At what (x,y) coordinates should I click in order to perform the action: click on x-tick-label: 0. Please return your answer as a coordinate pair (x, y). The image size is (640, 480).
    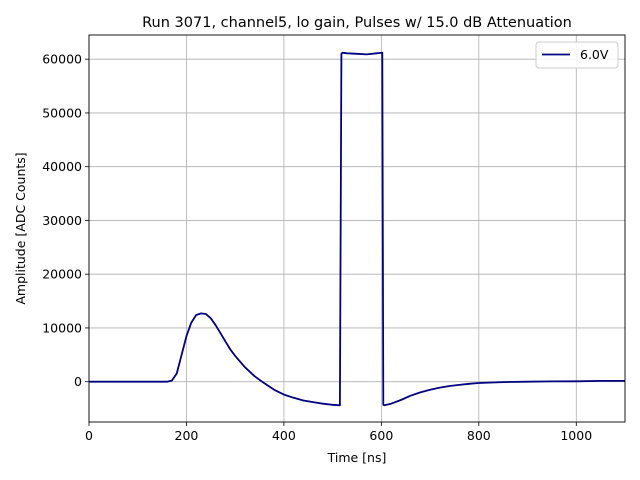
    Looking at the image, I should click on (89, 435).